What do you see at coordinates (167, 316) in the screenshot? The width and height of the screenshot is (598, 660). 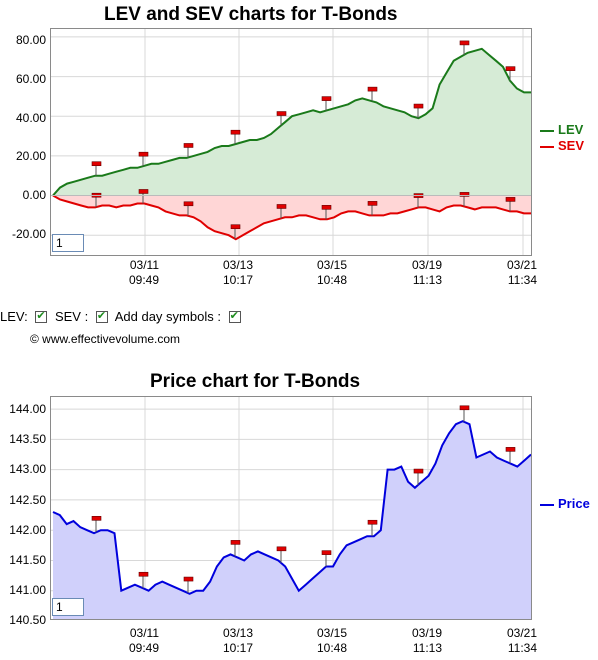 I see `day-symbols-checkbox-label: Add day symbols :` at bounding box center [167, 316].